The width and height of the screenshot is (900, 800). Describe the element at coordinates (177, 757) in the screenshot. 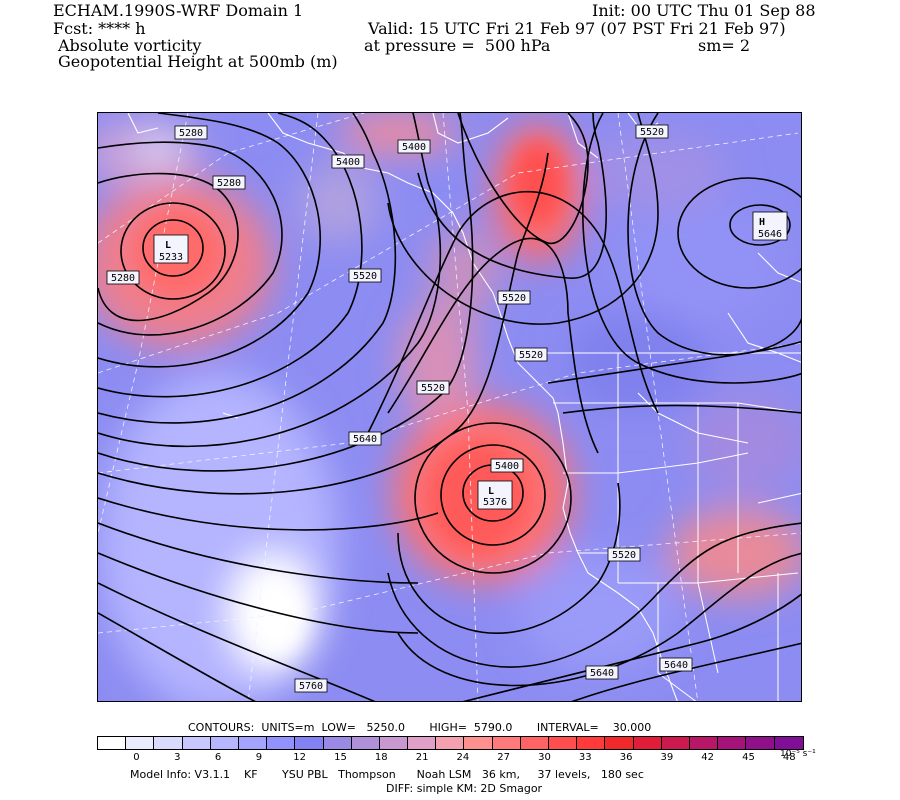

I see `colorbar-tick-label: 3` at that location.